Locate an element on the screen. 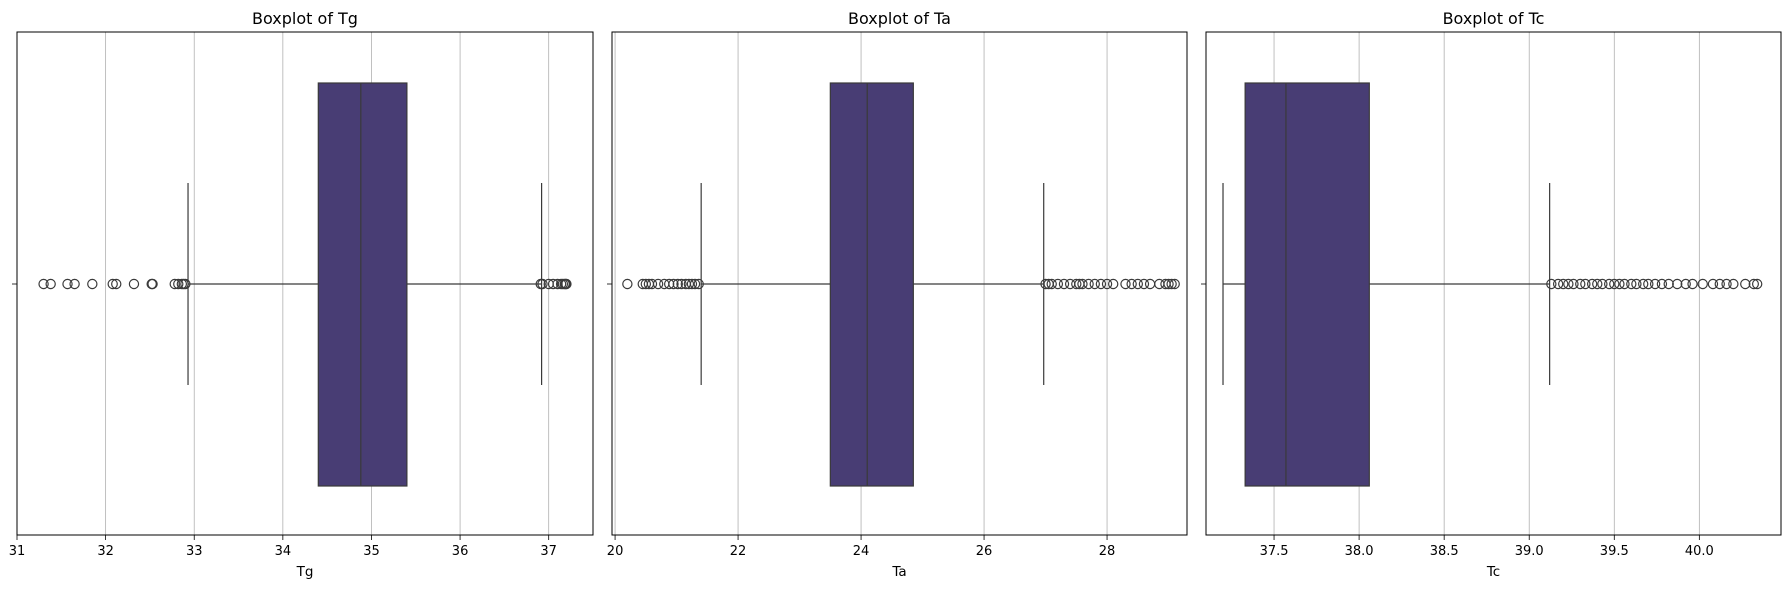 The width and height of the screenshot is (1789, 590). x-tick-label: 31 is located at coordinates (17, 551).